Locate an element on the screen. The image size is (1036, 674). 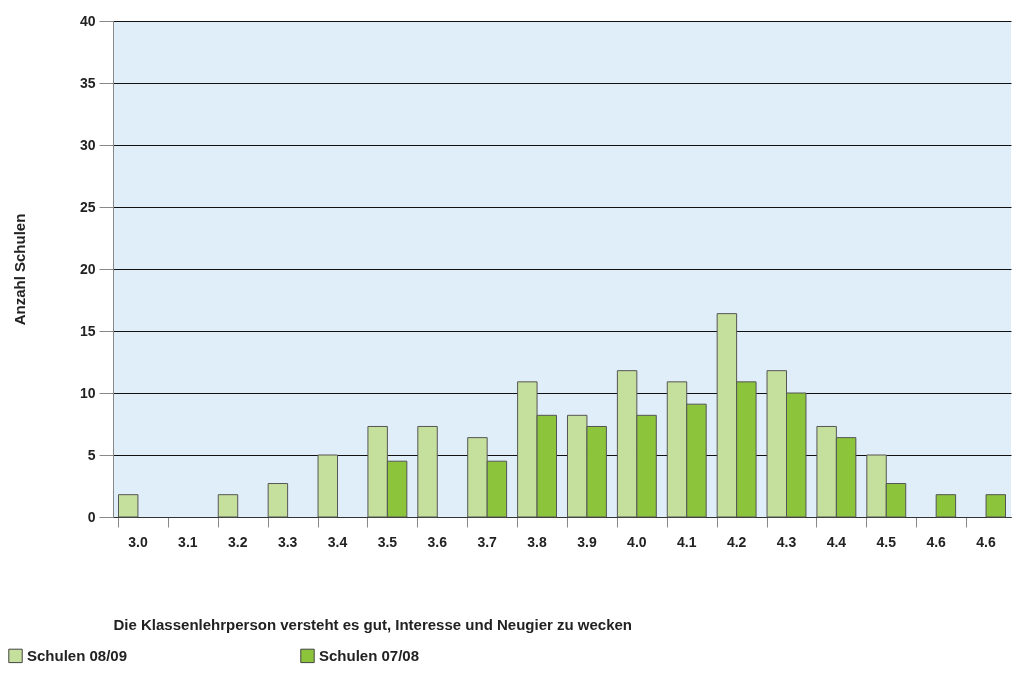
y-tick-label: 40 is located at coordinates (87, 20).